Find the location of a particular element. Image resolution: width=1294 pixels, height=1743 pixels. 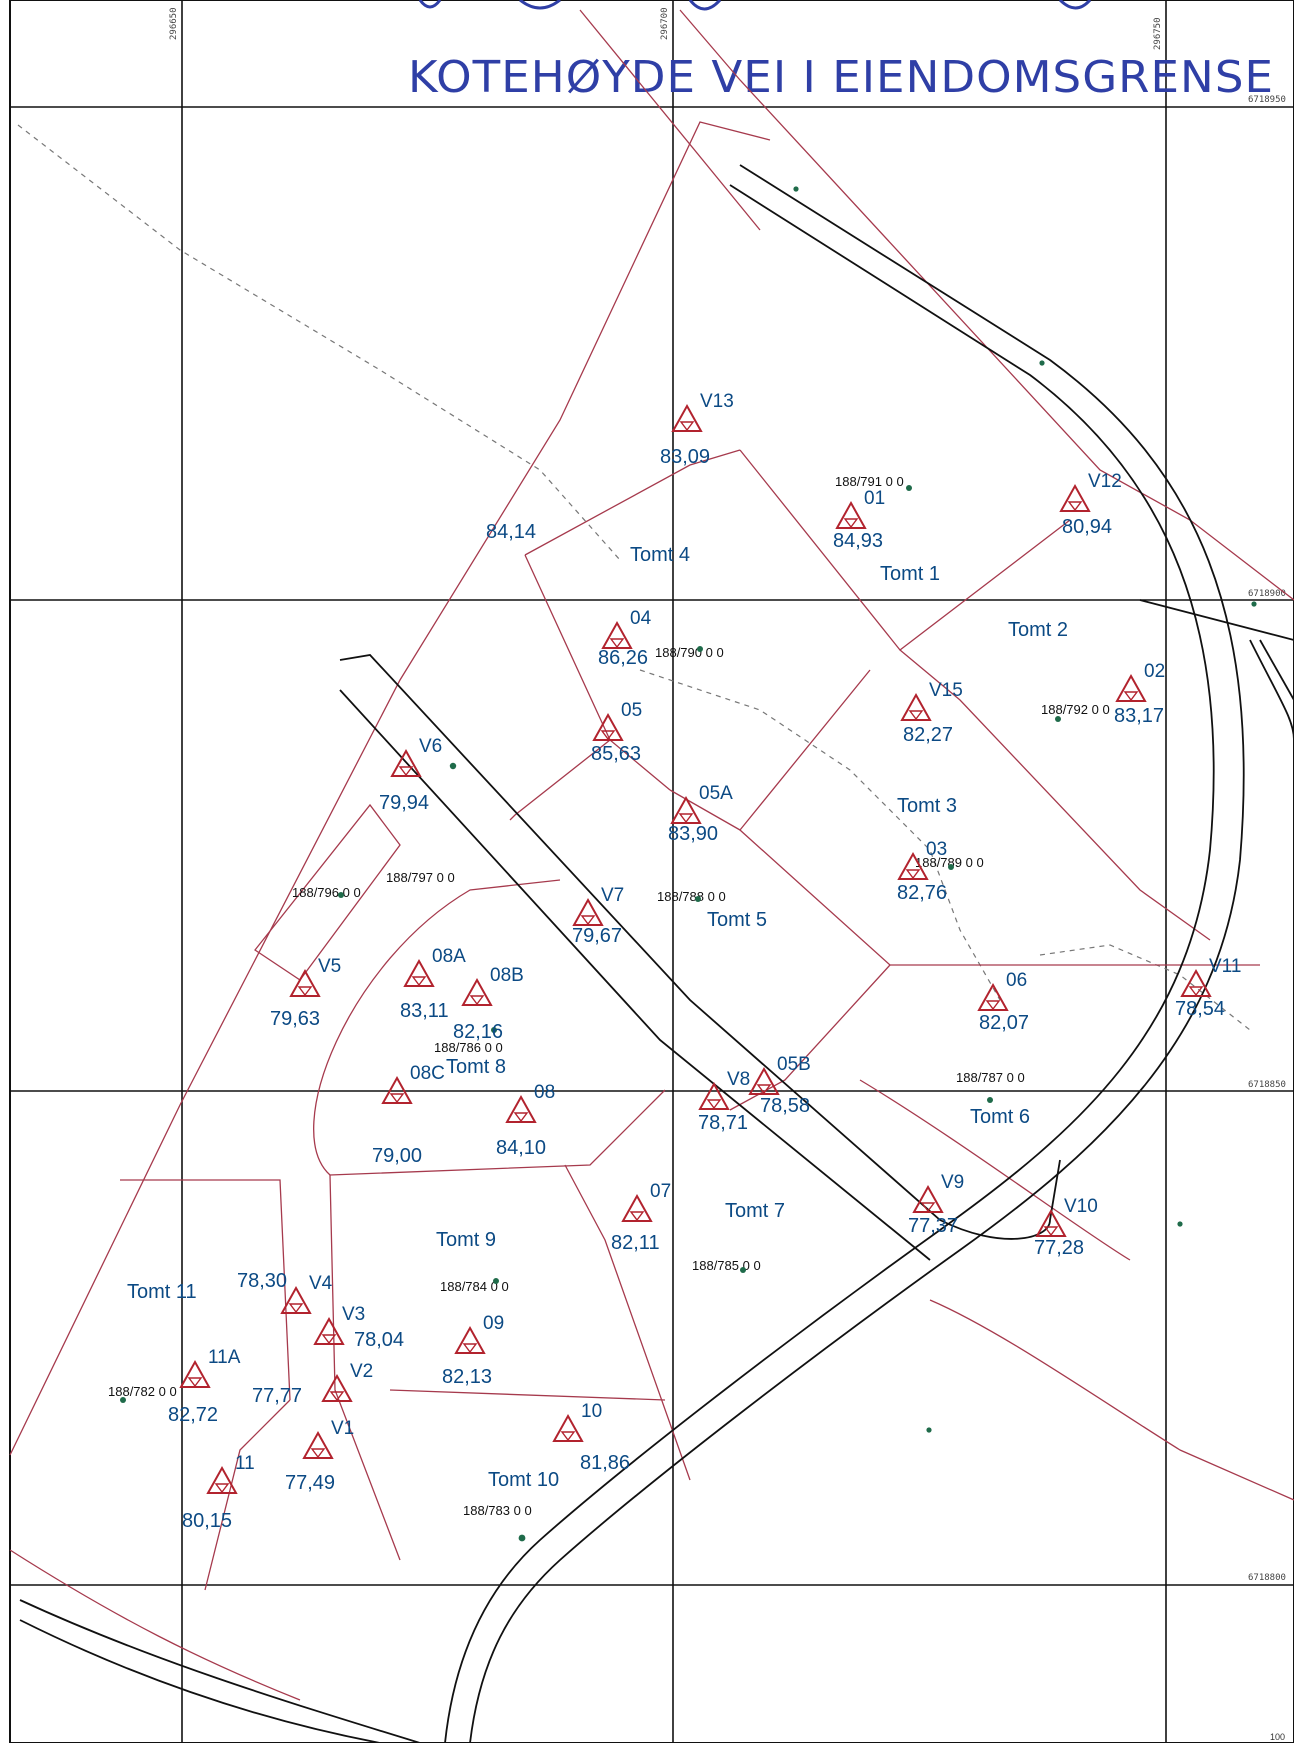

point-elevation-label: 82,27 is located at coordinates (928, 735).